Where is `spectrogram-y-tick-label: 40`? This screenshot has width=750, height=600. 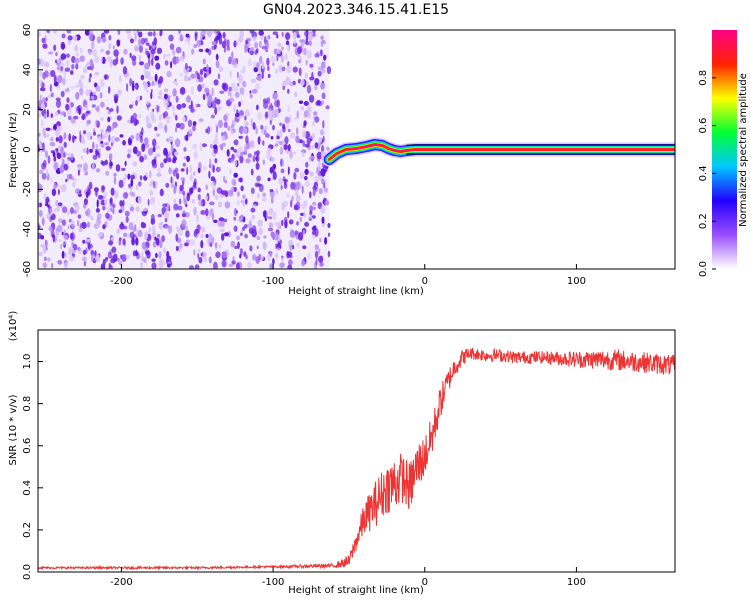
spectrogram-y-tick-label: 40 is located at coordinates (27, 69).